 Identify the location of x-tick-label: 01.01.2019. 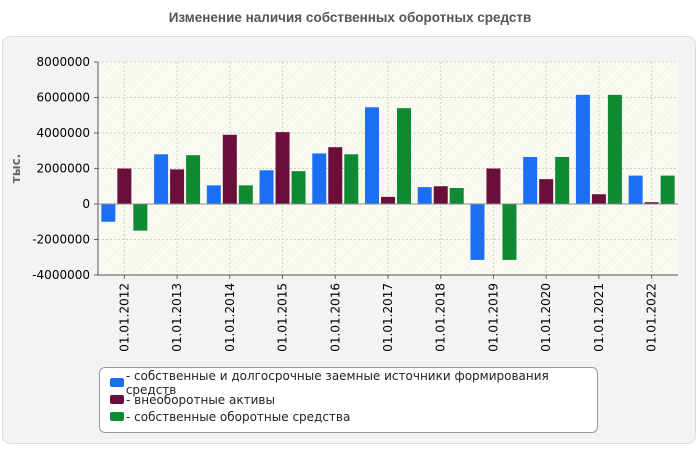
(493, 317).